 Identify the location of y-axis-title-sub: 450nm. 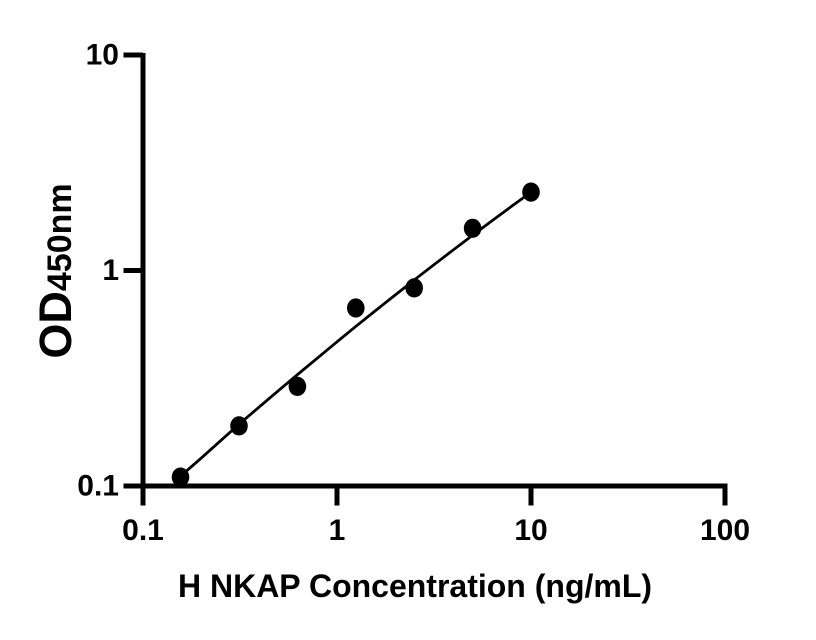
(60, 237).